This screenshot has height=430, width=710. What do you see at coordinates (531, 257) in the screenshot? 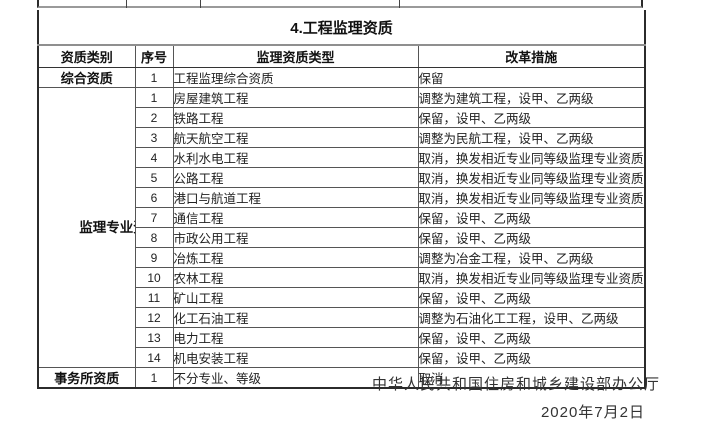
I see `cell-measure: 调整为冶金工程，设甲、乙两级` at bounding box center [531, 257].